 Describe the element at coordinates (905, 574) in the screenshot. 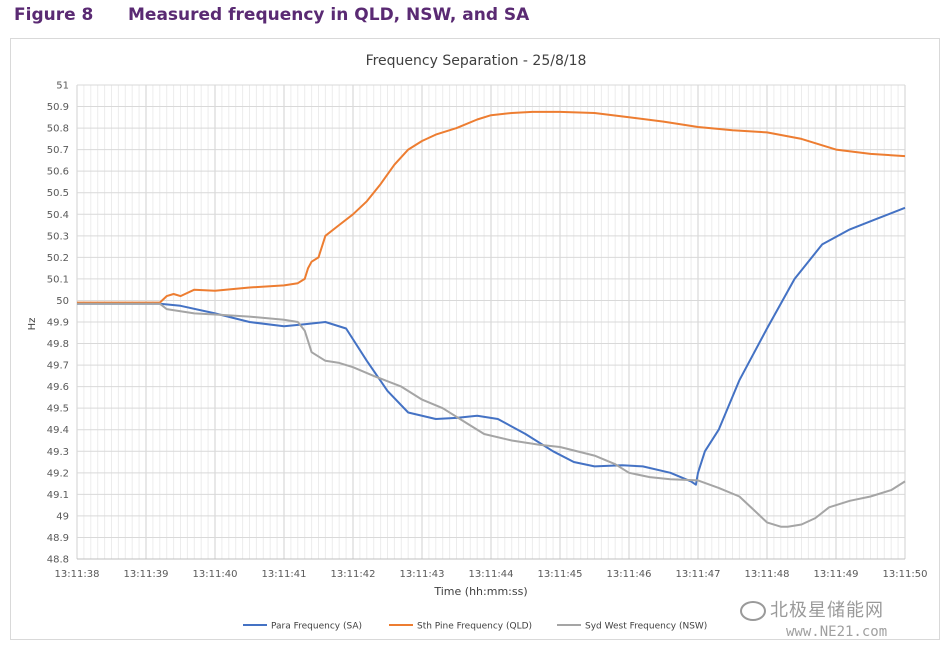

I see `x-tick-label: 13:11:50` at that location.